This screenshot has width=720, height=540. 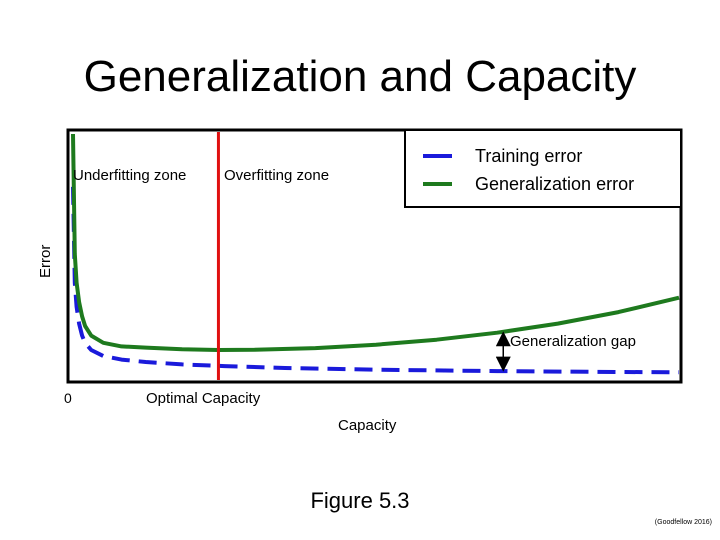 I want to click on legend: Training error Generalization error, so click(x=543, y=168).